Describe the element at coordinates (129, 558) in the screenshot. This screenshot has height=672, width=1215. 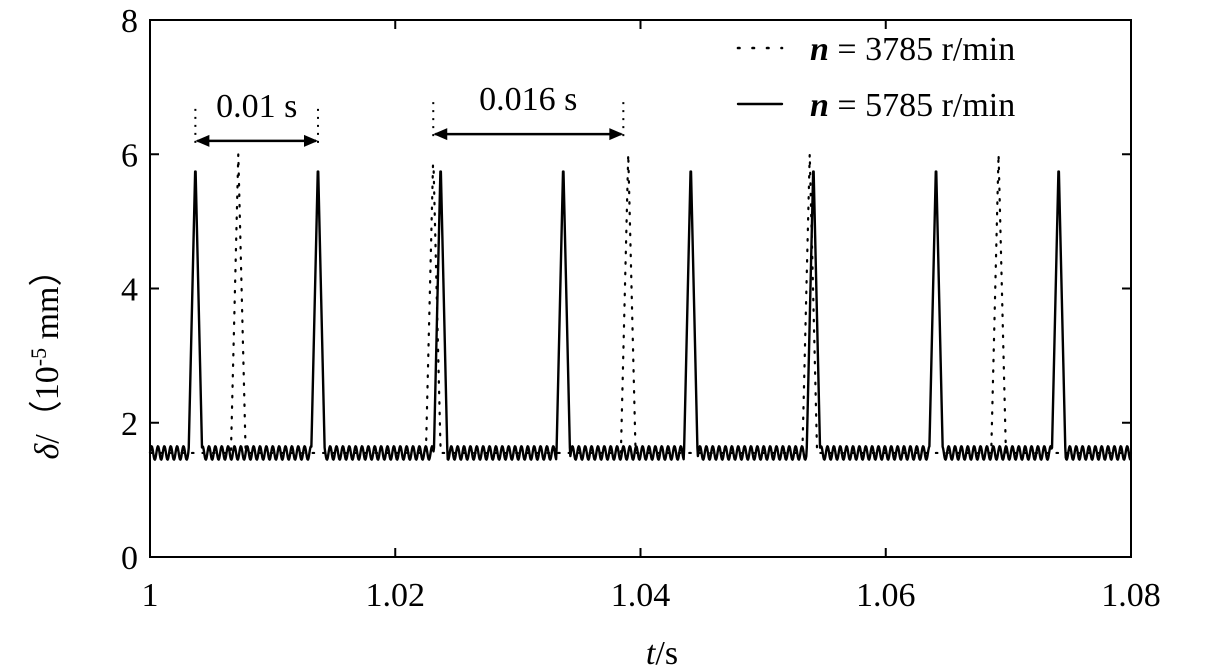
I see `y-tick-label: 0` at that location.